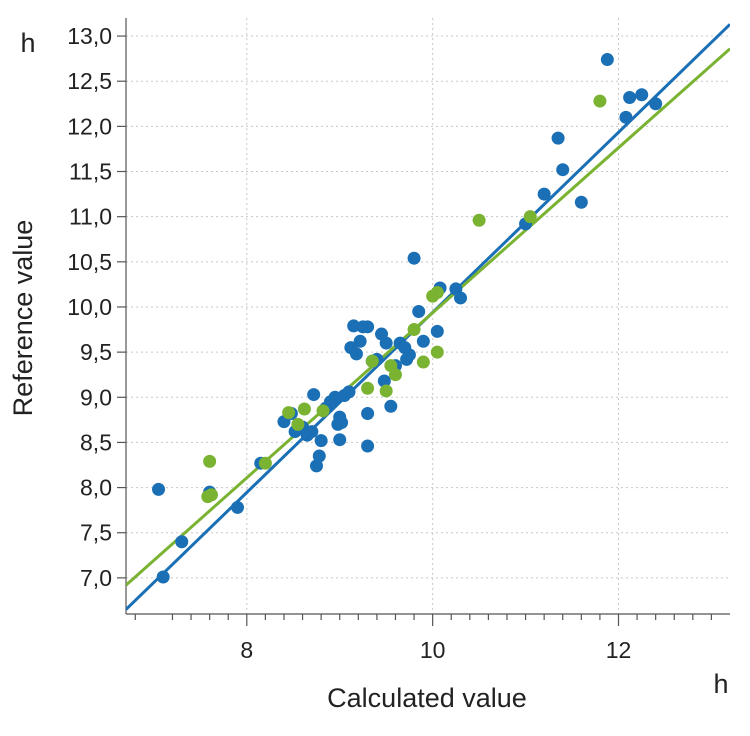  Describe the element at coordinates (23, 318) in the screenshot. I see `y-axis-label: Reference value` at that location.